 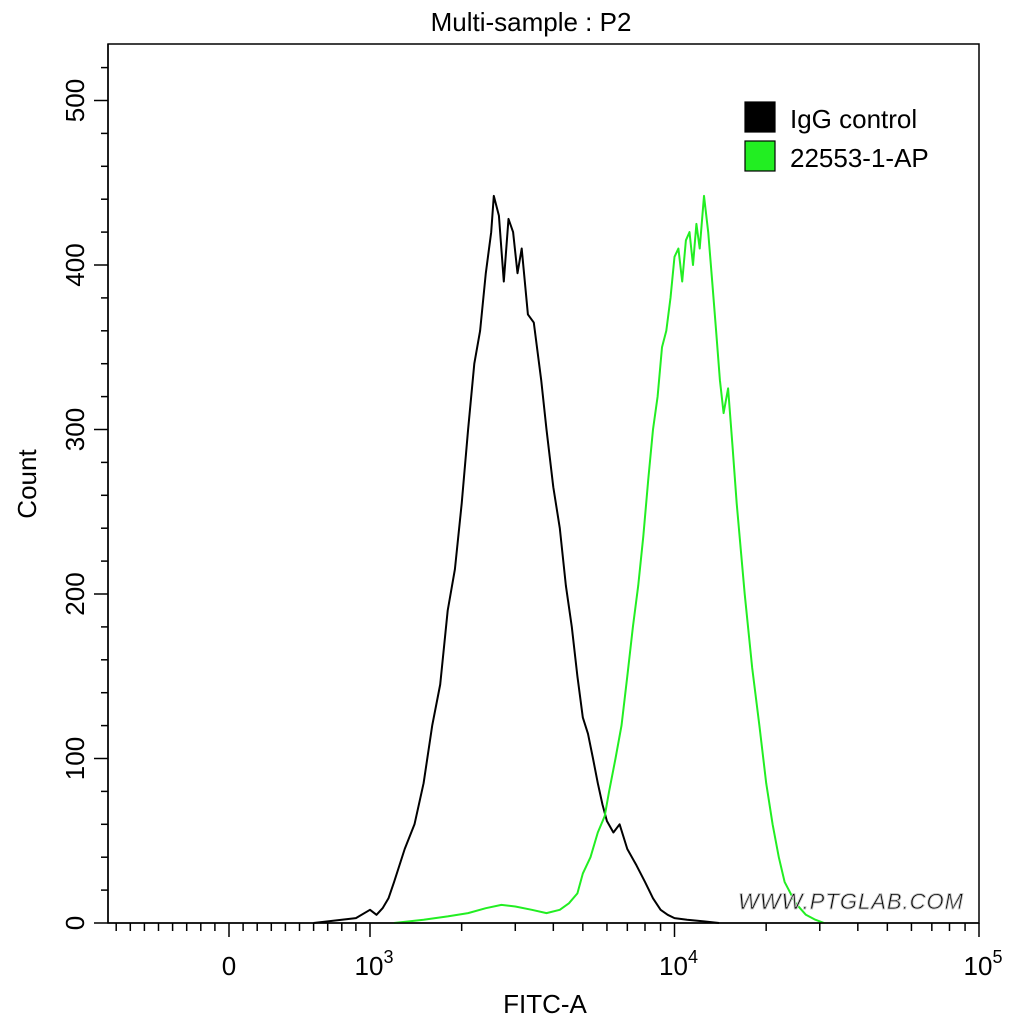 I want to click on y-tick-label: 500, so click(x=75, y=100).